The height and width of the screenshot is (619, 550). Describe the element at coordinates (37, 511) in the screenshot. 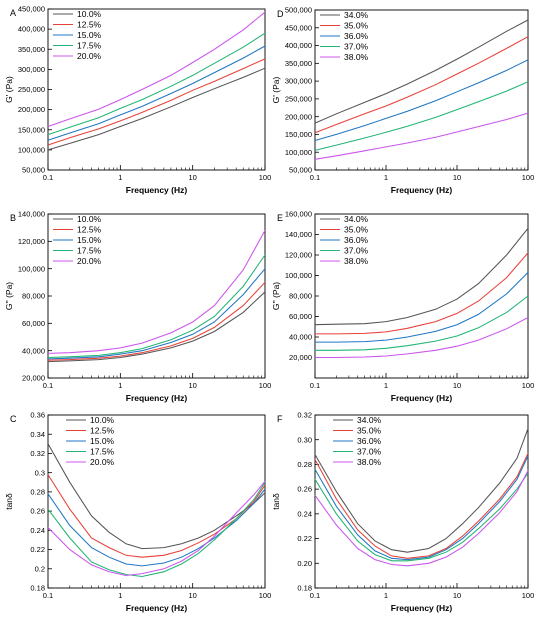

I see `y-tick-label: 0.26` at that location.